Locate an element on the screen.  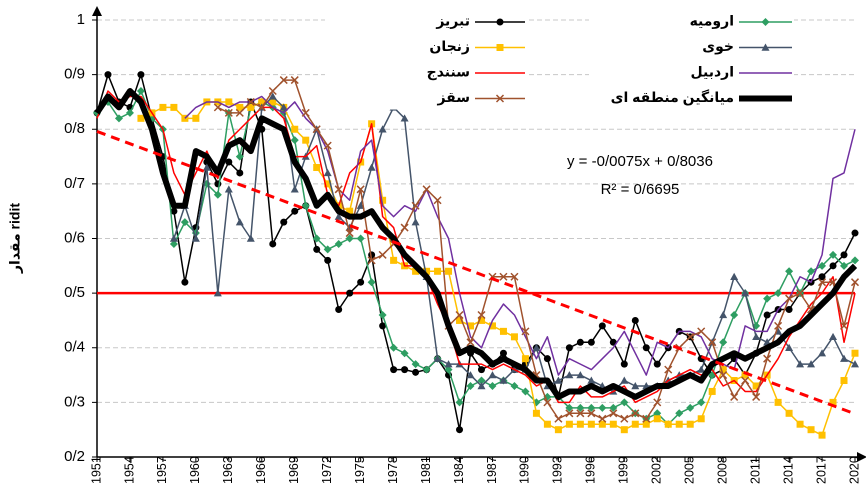
y-tick-label: 0/7 is located at coordinates (74, 183).